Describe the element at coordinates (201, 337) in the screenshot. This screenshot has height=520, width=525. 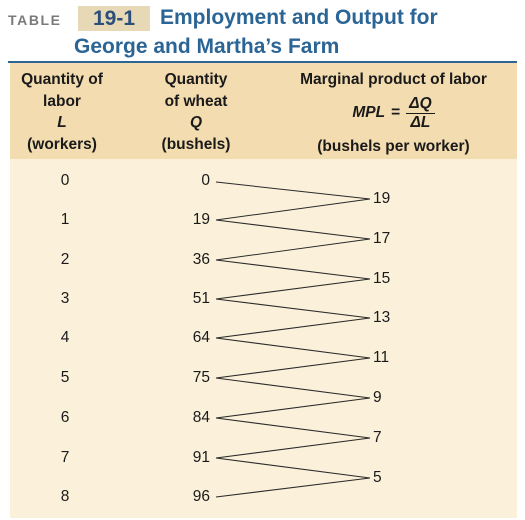
I see `wheat-cell: 64` at that location.